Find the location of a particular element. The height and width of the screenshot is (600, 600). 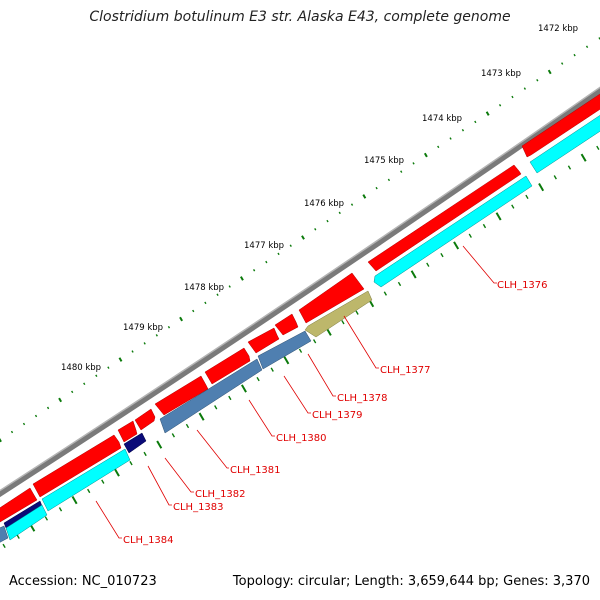

gene-label-clh1383: CLH_1383 is located at coordinates (198, 507).